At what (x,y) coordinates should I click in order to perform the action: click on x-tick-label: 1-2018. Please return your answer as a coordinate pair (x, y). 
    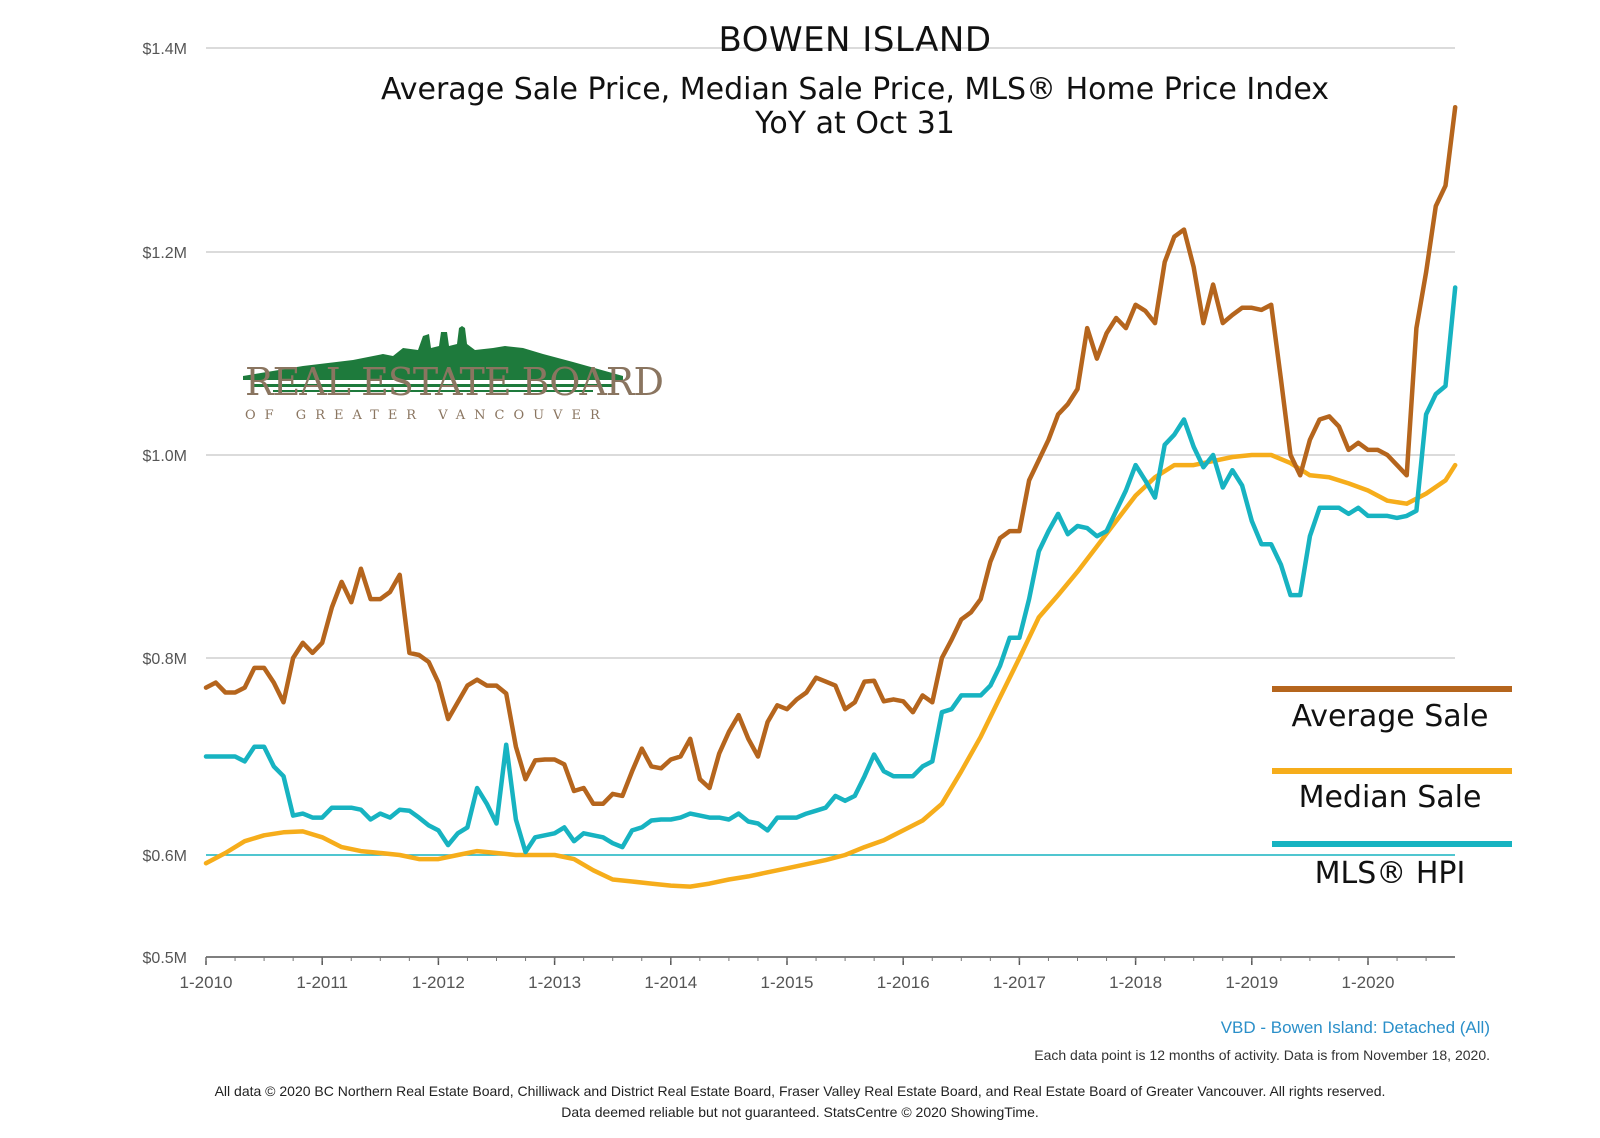
    Looking at the image, I should click on (1135, 982).